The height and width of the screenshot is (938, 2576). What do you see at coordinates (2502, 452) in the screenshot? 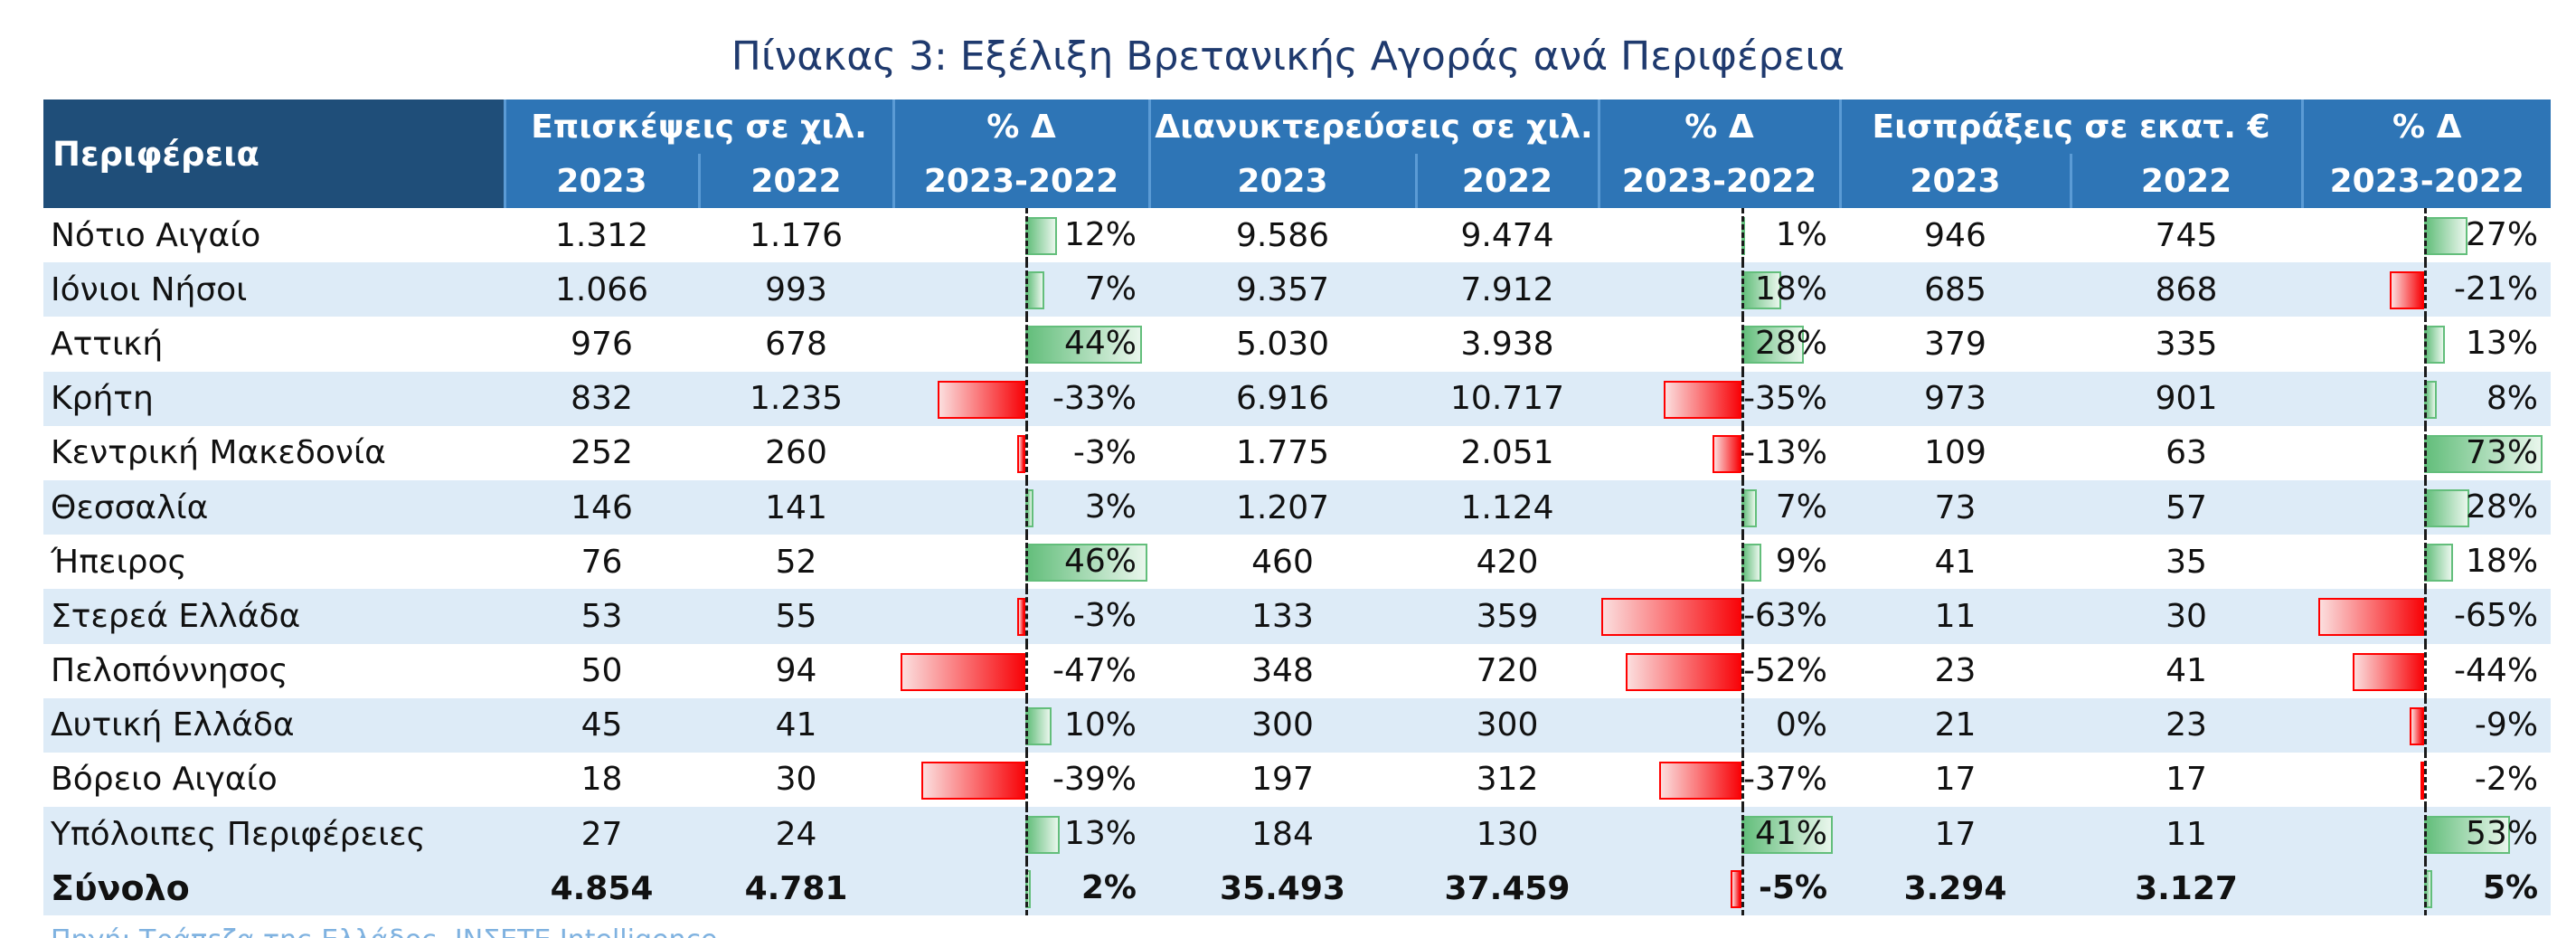
I see `receipts-pct-value: 73%` at bounding box center [2502, 452].